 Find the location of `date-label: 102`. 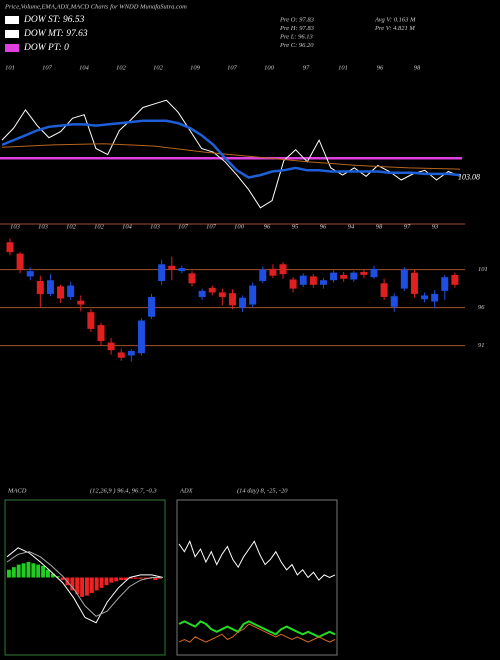

date-label: 102 is located at coordinates (99, 226).